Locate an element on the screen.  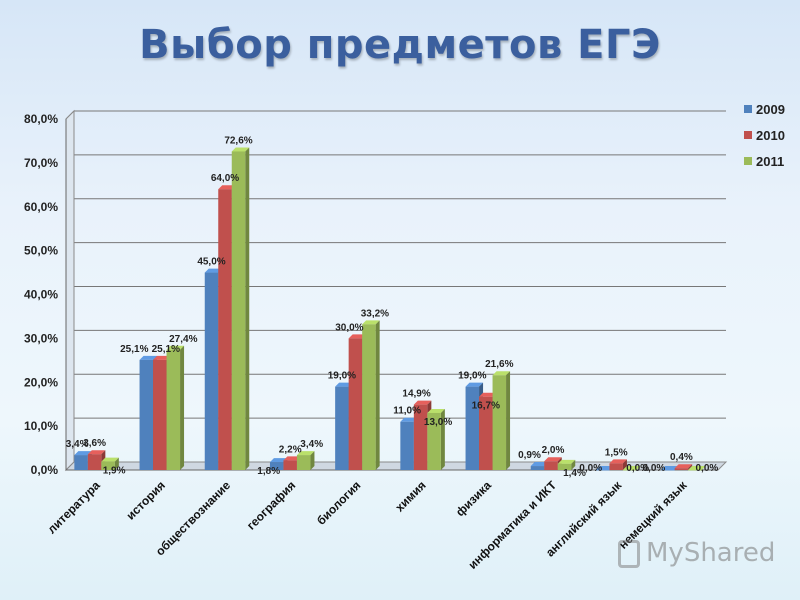
watermark: MyShared is located at coordinates (703, 556).